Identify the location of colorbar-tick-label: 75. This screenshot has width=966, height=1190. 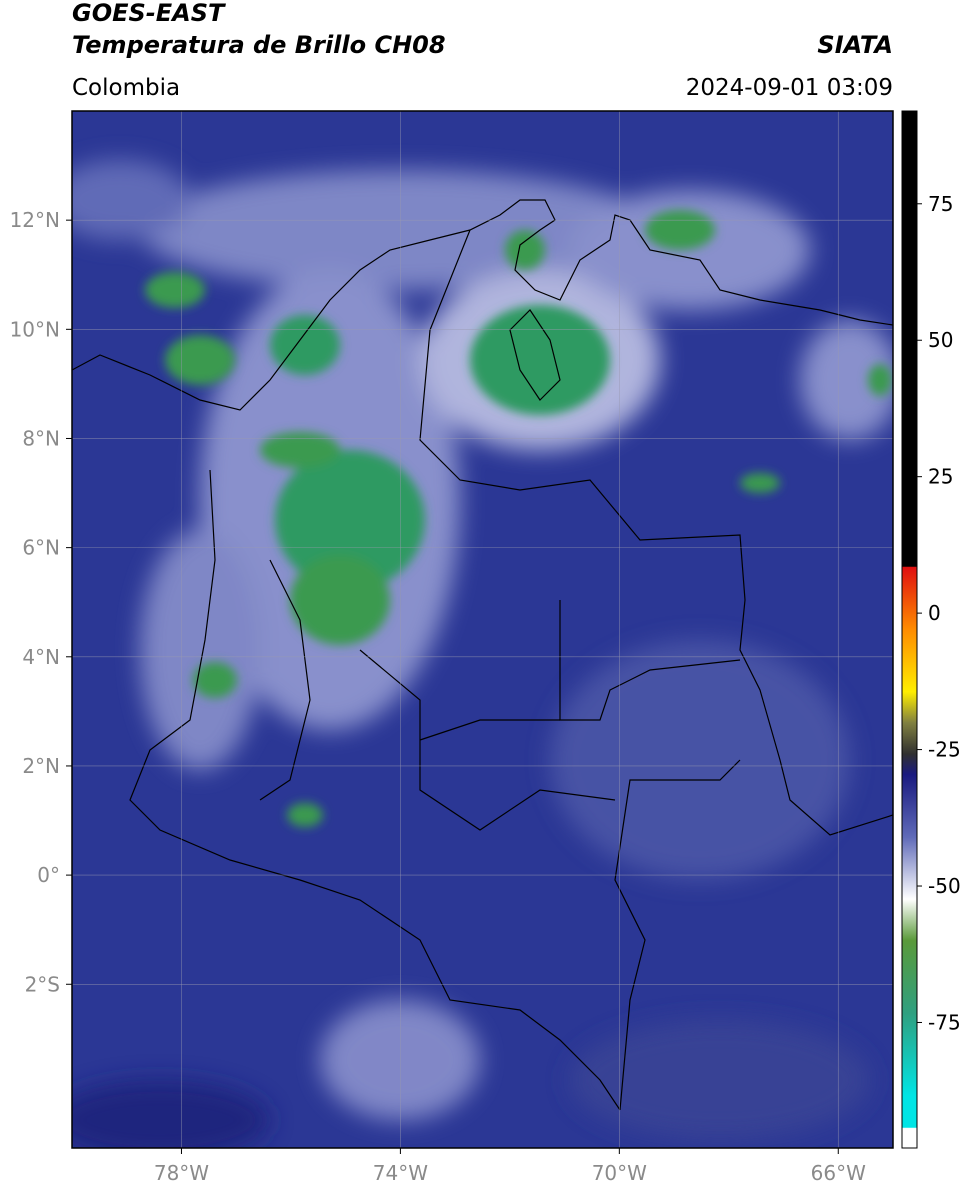
(940, 204).